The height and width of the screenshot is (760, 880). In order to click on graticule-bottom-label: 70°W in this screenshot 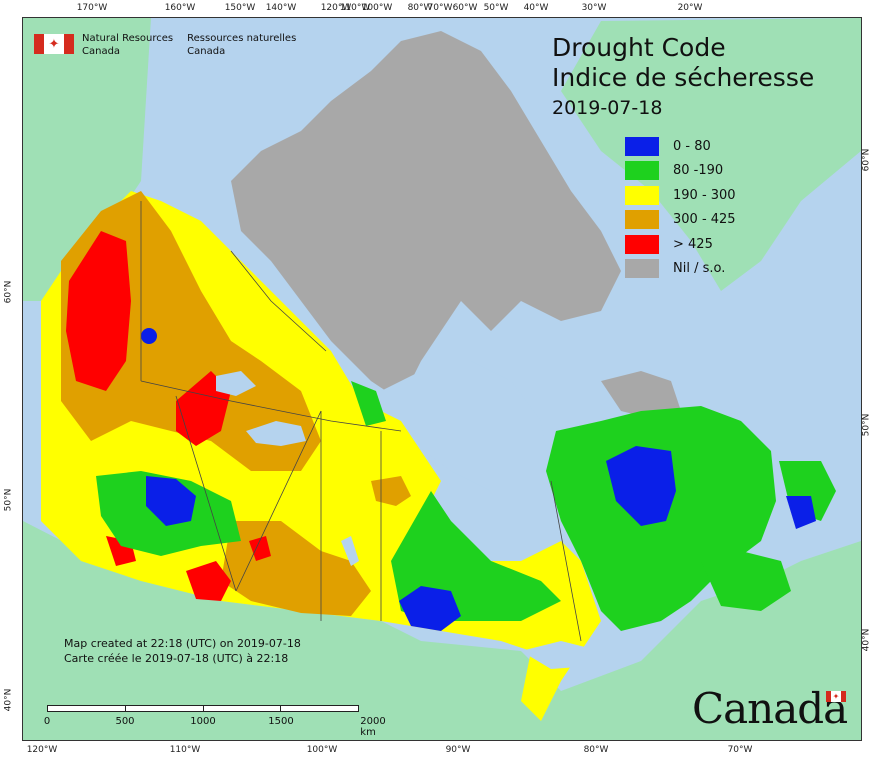, I will do `click(740, 750)`.